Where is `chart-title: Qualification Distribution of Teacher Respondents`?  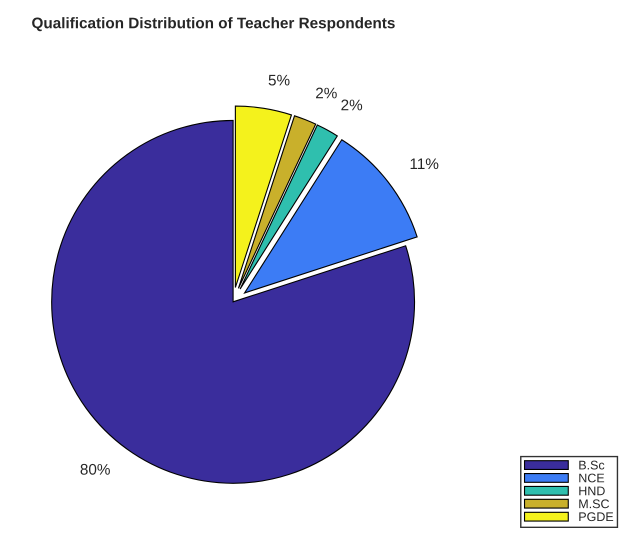 chart-title: Qualification Distribution of Teacher Respondents is located at coordinates (213, 24).